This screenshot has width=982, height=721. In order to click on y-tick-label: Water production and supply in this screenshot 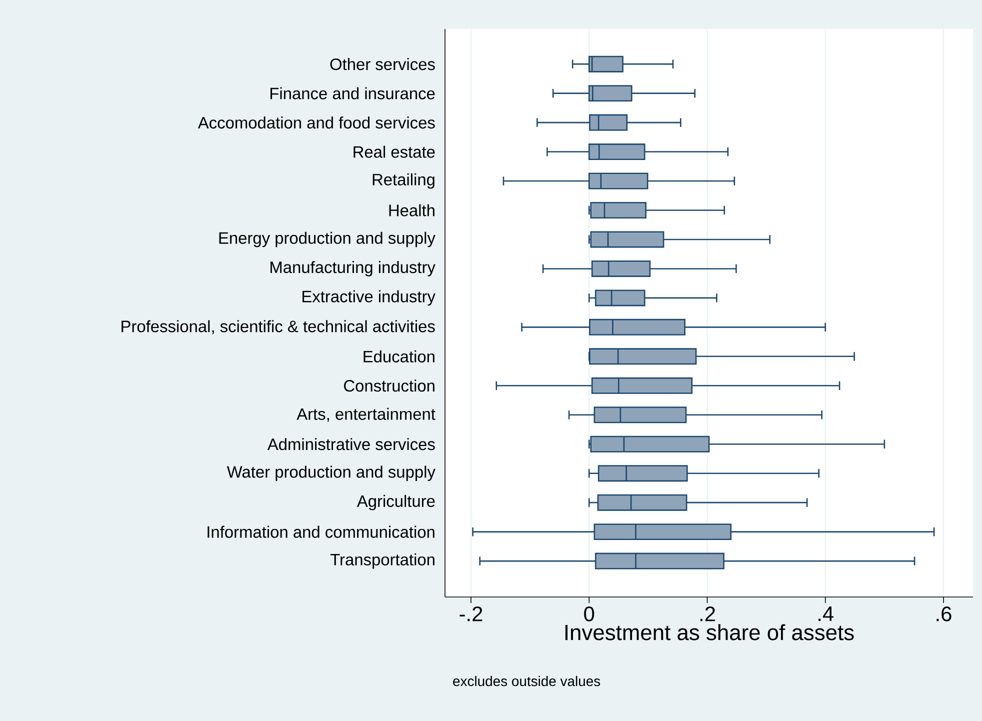, I will do `click(331, 474)`.